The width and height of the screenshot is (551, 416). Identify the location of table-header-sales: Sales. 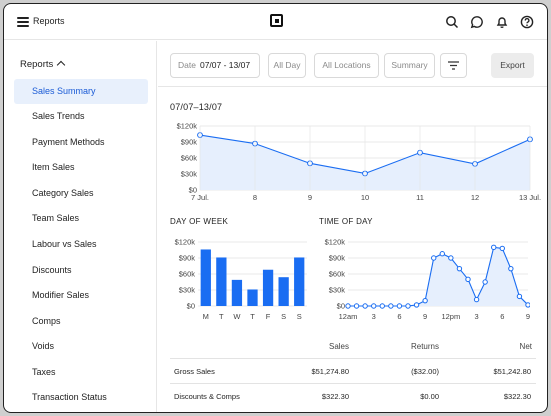
(338, 346).